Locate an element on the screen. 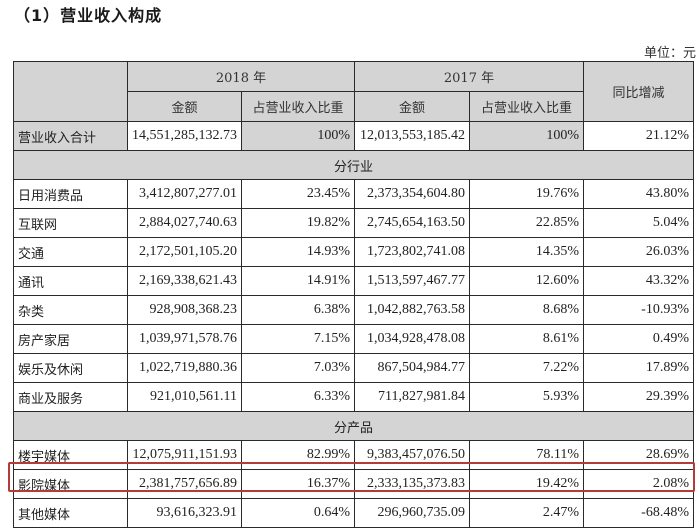  yoy-change: 17.89% is located at coordinates (638, 368).